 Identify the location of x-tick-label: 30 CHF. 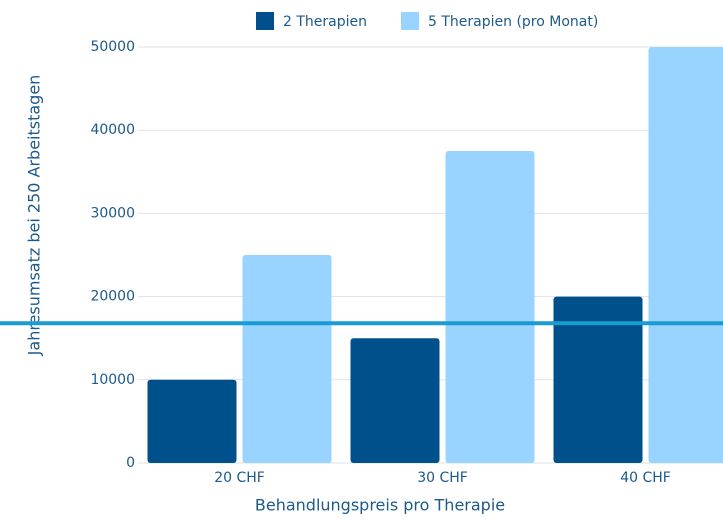
(442, 478).